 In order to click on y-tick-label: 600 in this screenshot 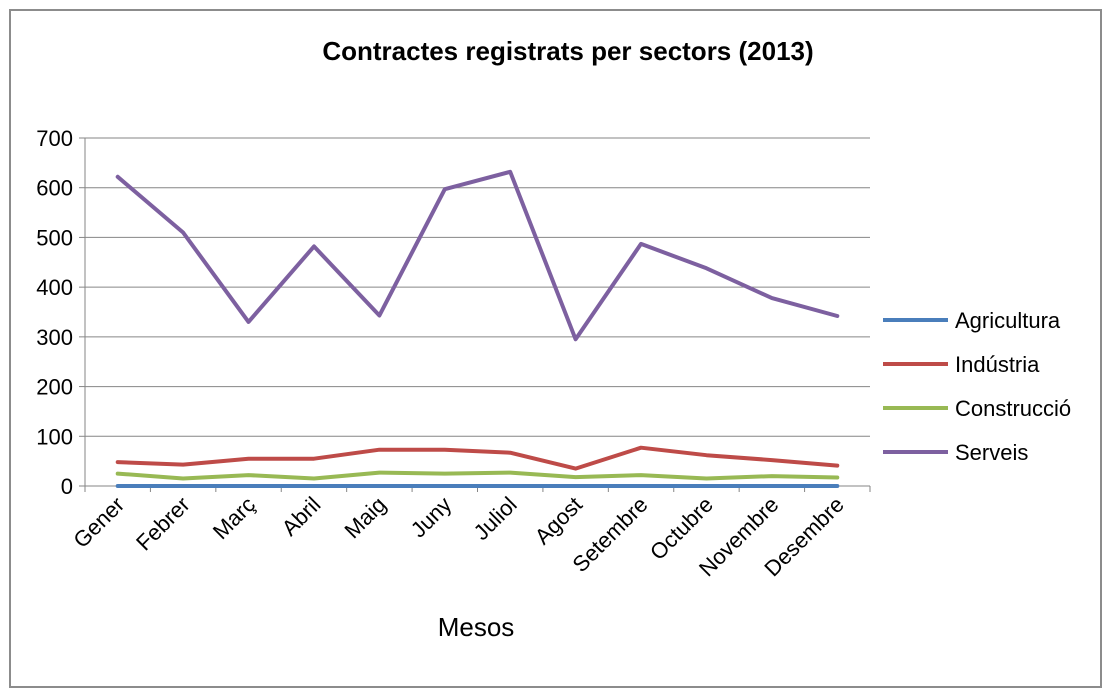, I will do `click(54, 188)`.